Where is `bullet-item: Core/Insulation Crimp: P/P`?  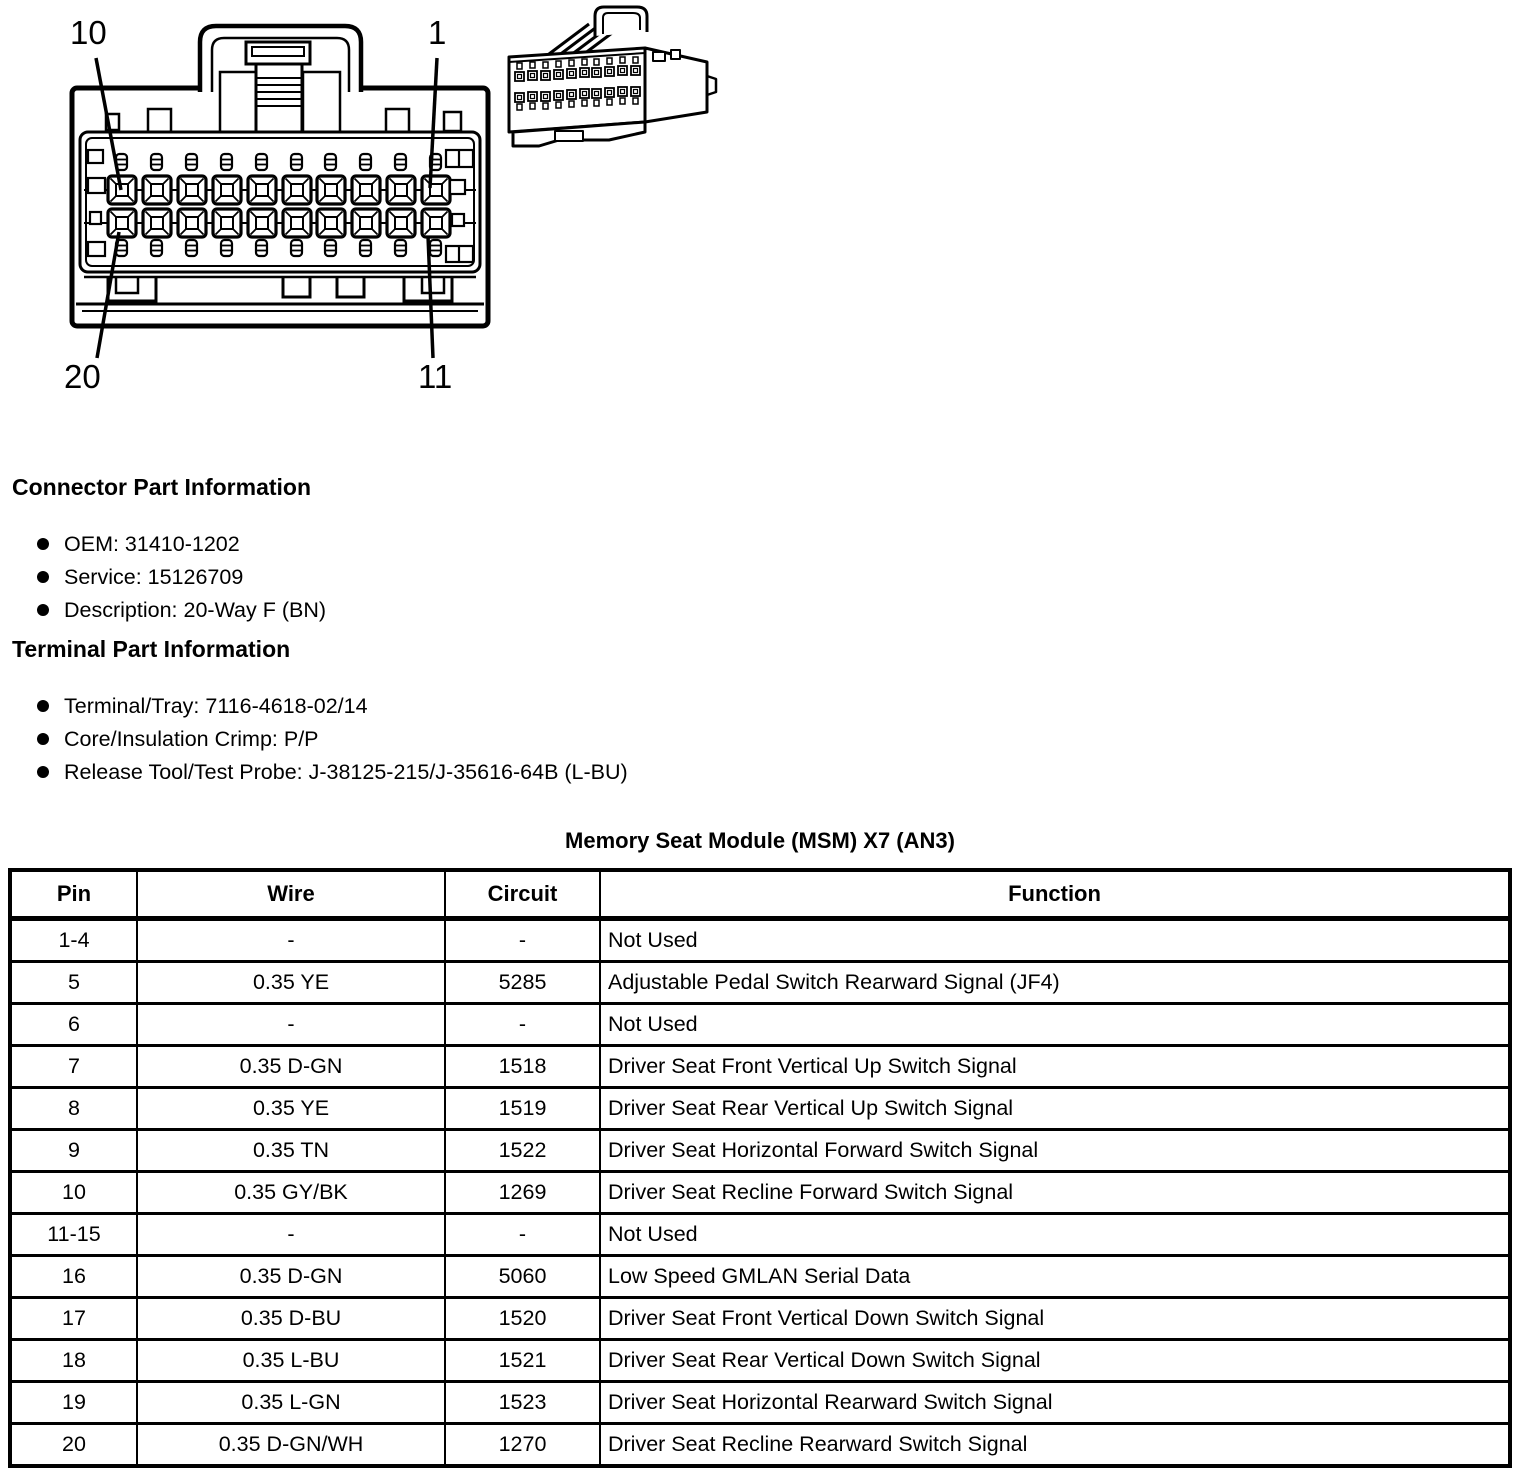 bullet-item: Core/Insulation Crimp: P/P is located at coordinates (332, 739).